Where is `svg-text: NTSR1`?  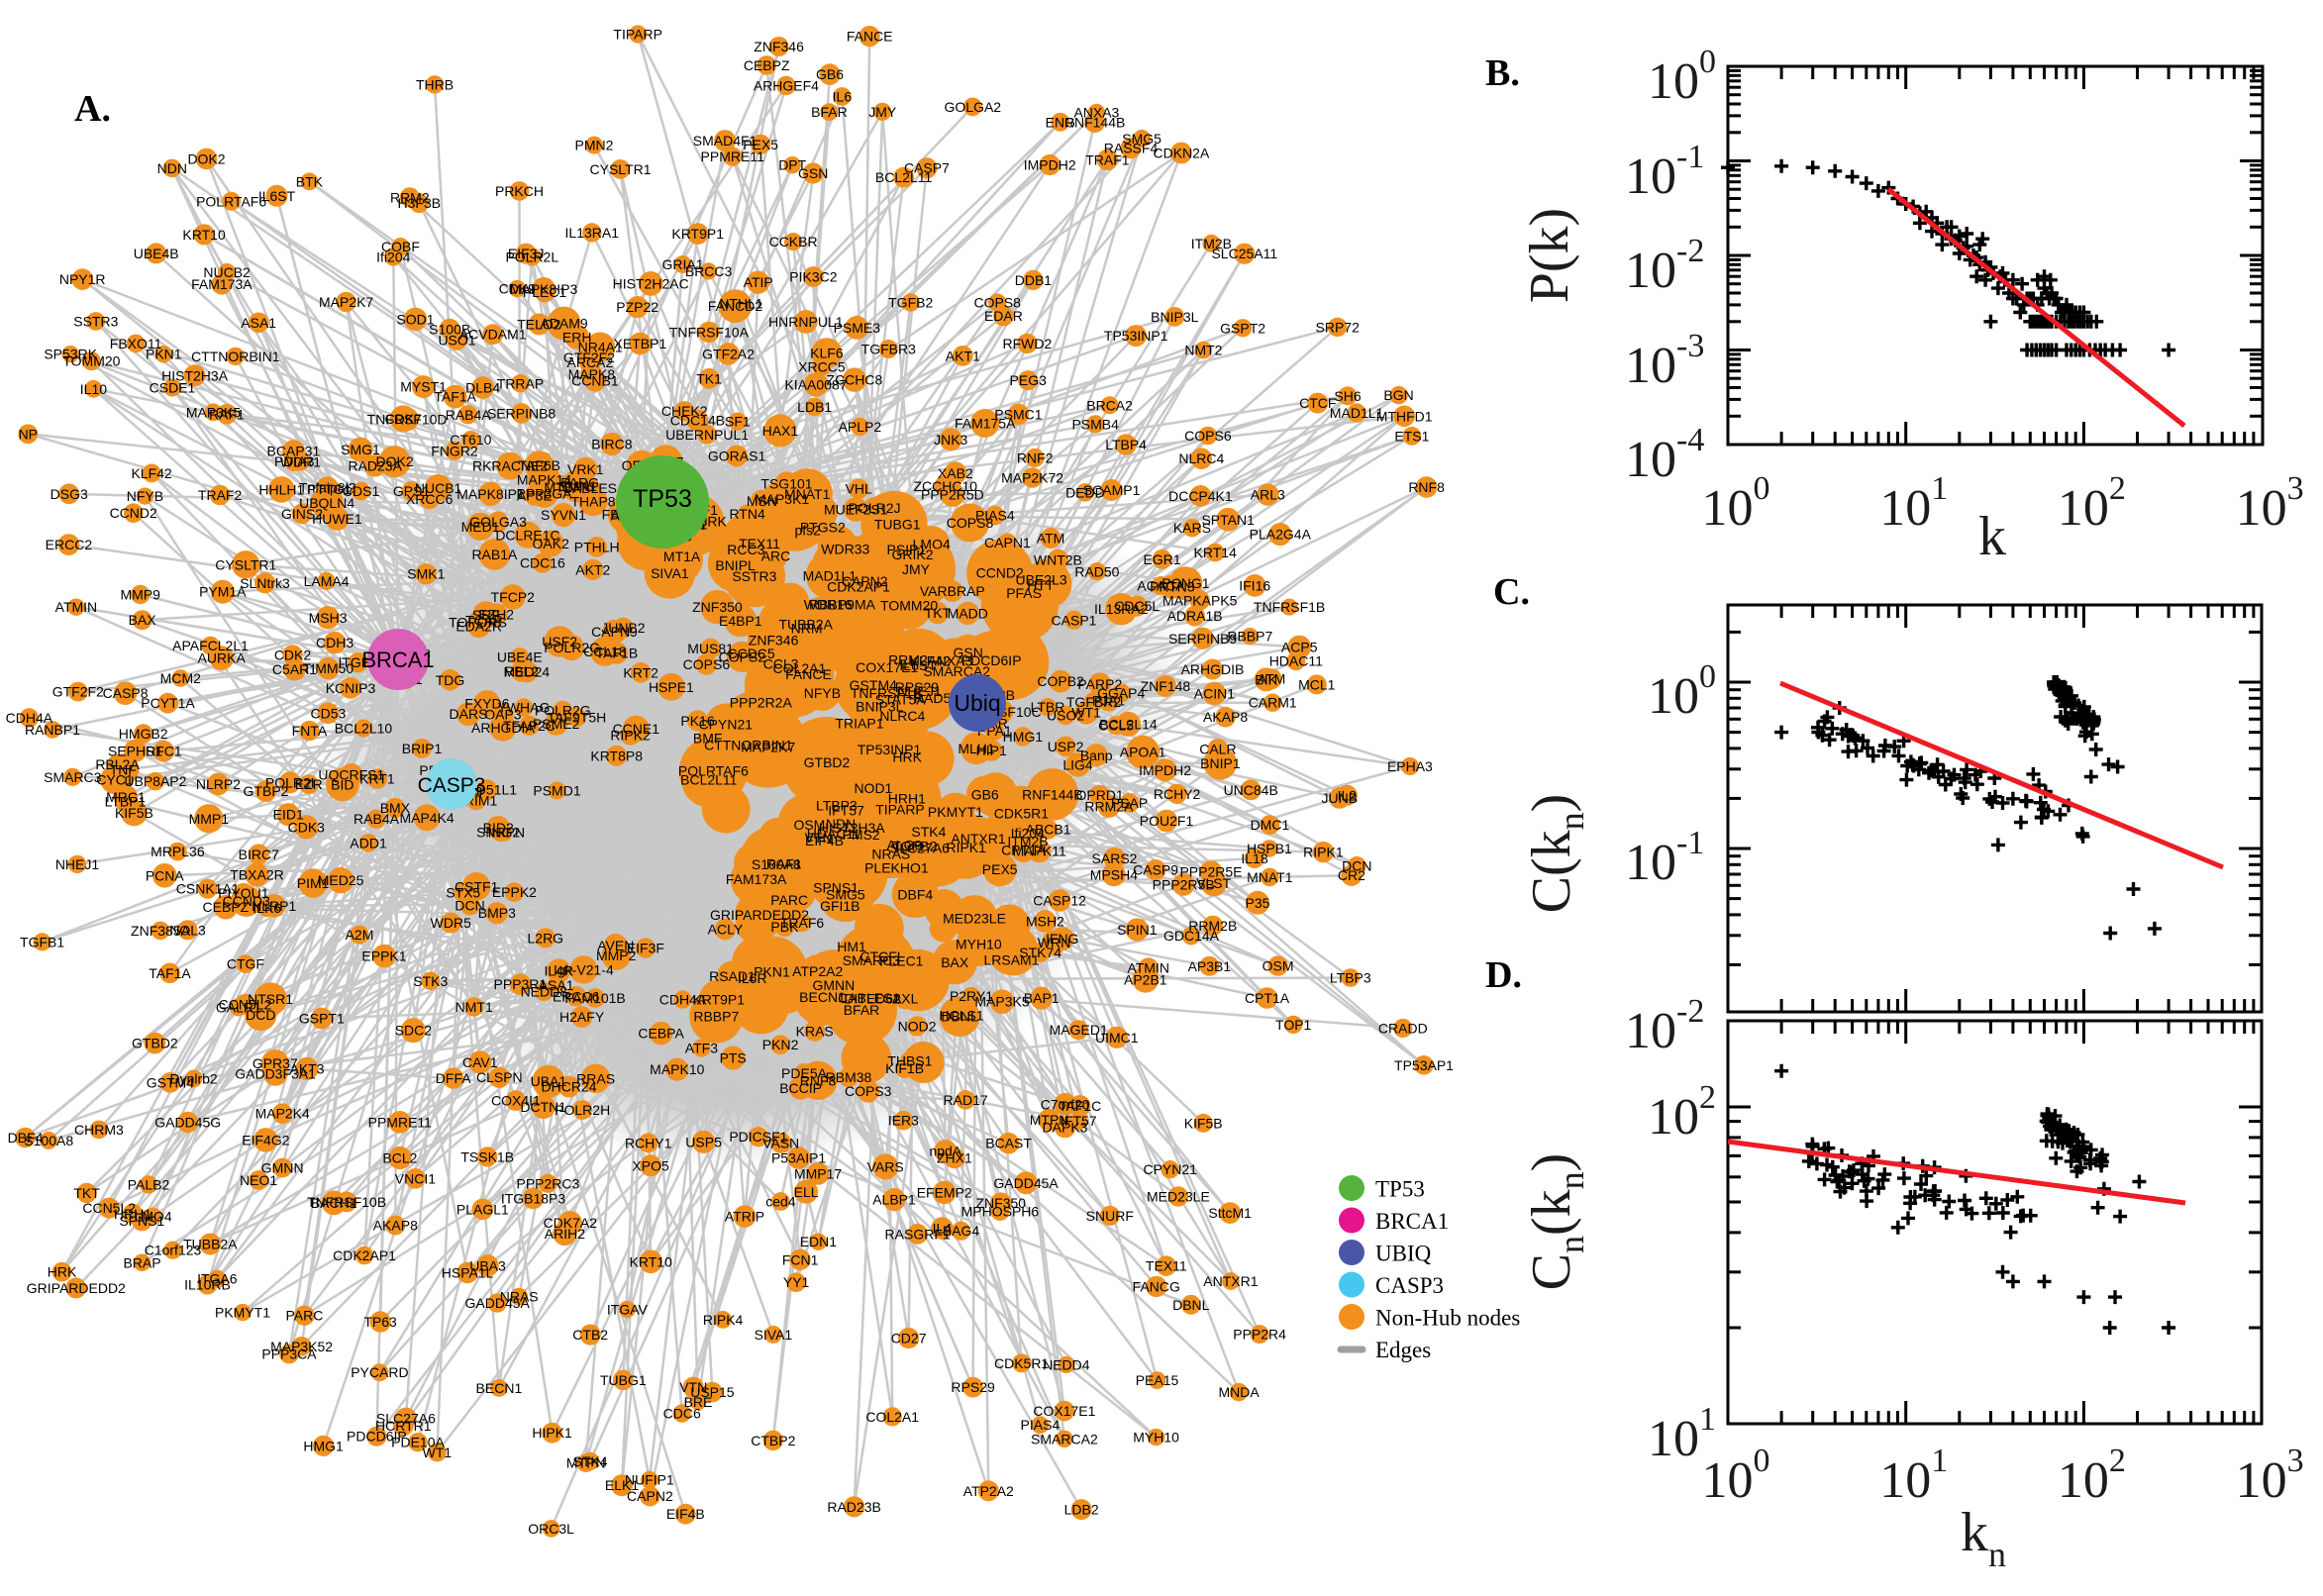
svg-text: NTSR1 is located at coordinates (271, 999).